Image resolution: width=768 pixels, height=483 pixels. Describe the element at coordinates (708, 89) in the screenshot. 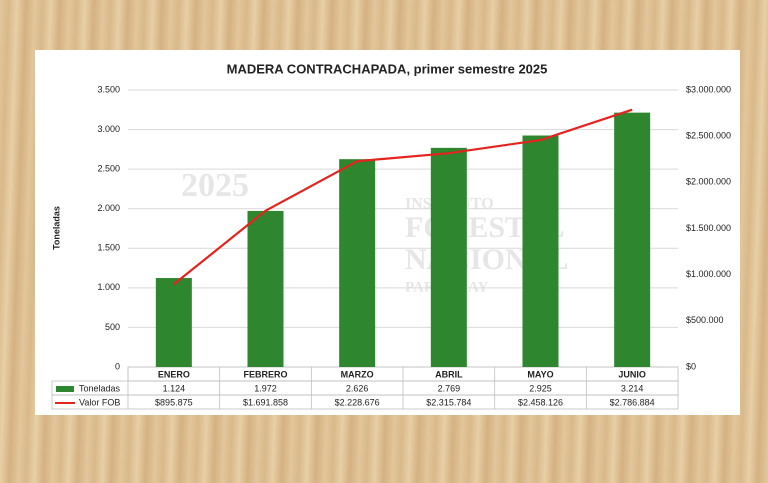

I see `y2-tick-label: $3.000.000` at that location.